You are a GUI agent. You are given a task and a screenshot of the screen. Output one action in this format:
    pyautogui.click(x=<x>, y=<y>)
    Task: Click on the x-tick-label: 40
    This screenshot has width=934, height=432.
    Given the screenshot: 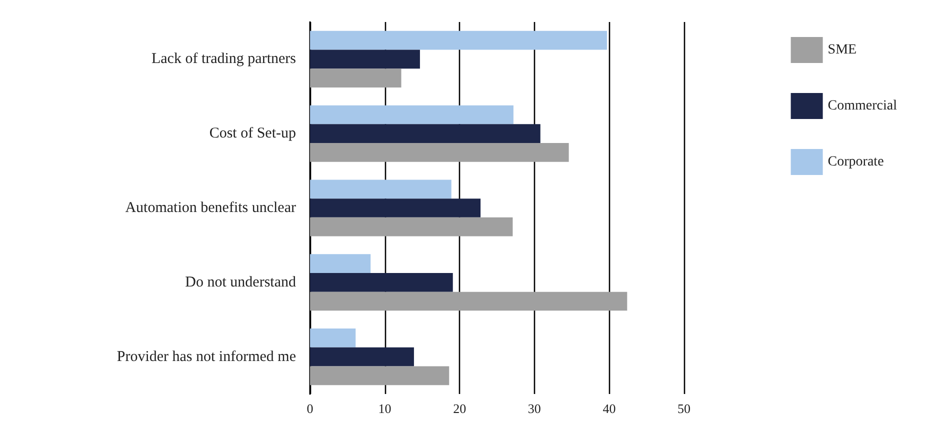 What is the action you would take?
    pyautogui.click(x=609, y=408)
    